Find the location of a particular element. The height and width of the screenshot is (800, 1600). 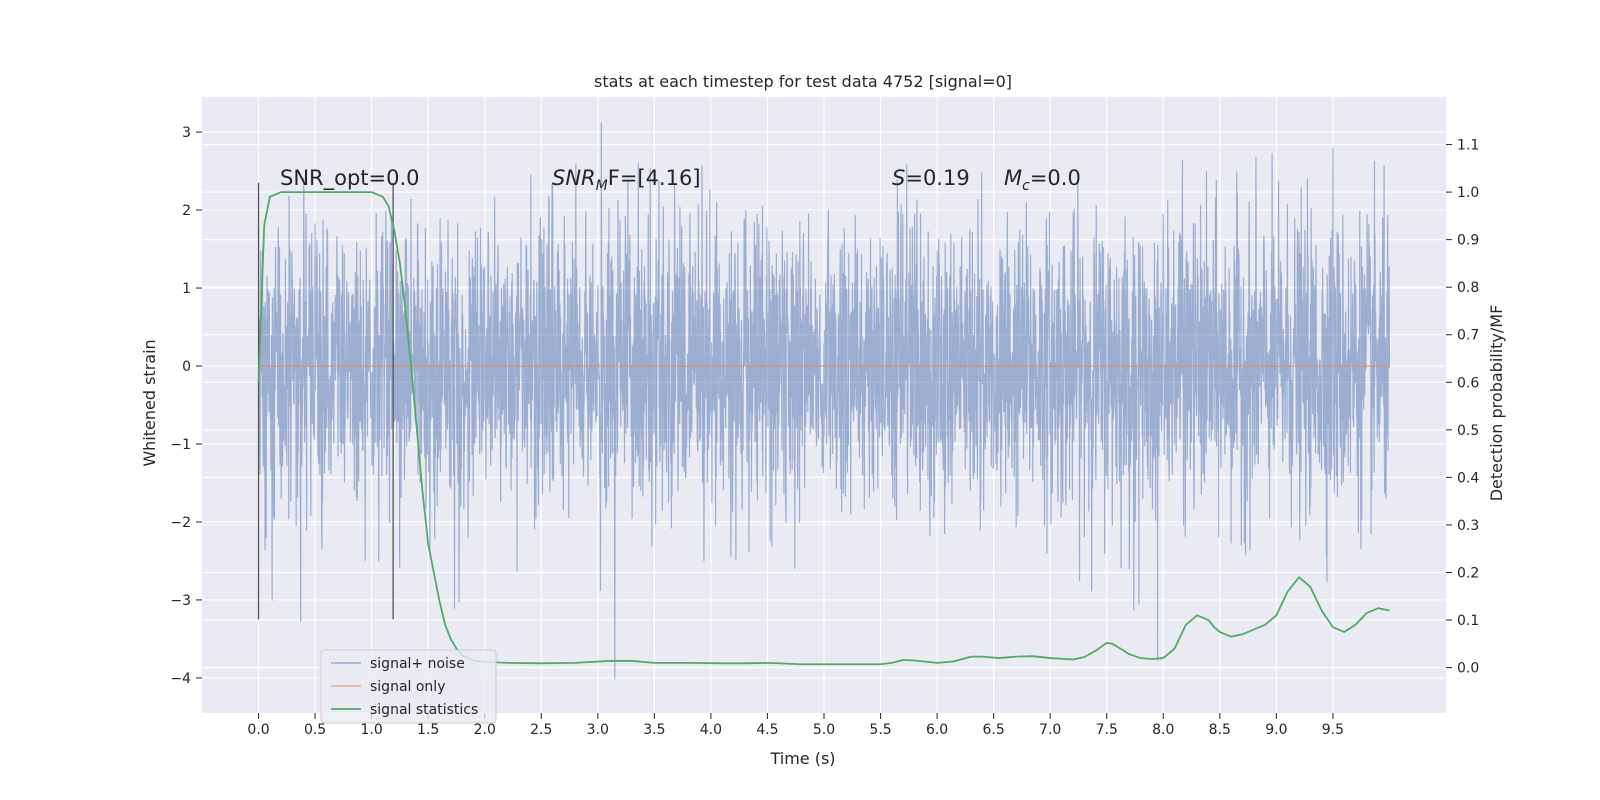

y-tick-label-1: 2 is located at coordinates (186, 211).